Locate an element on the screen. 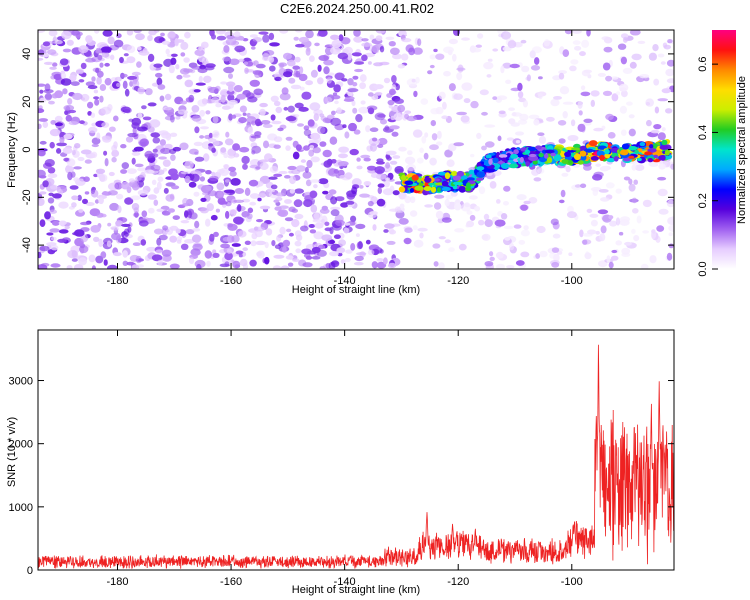 The height and width of the screenshot is (600, 750). colorbar-tick-label: 0.0 is located at coordinates (703, 268).